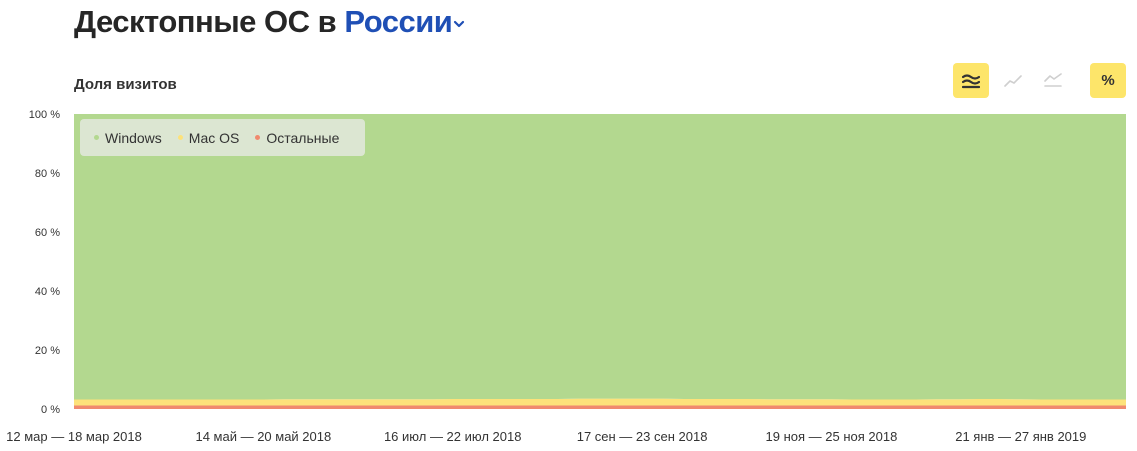  What do you see at coordinates (453, 436) in the screenshot?
I see `x-tick-label: 16 июл — 22 июл 2018` at bounding box center [453, 436].